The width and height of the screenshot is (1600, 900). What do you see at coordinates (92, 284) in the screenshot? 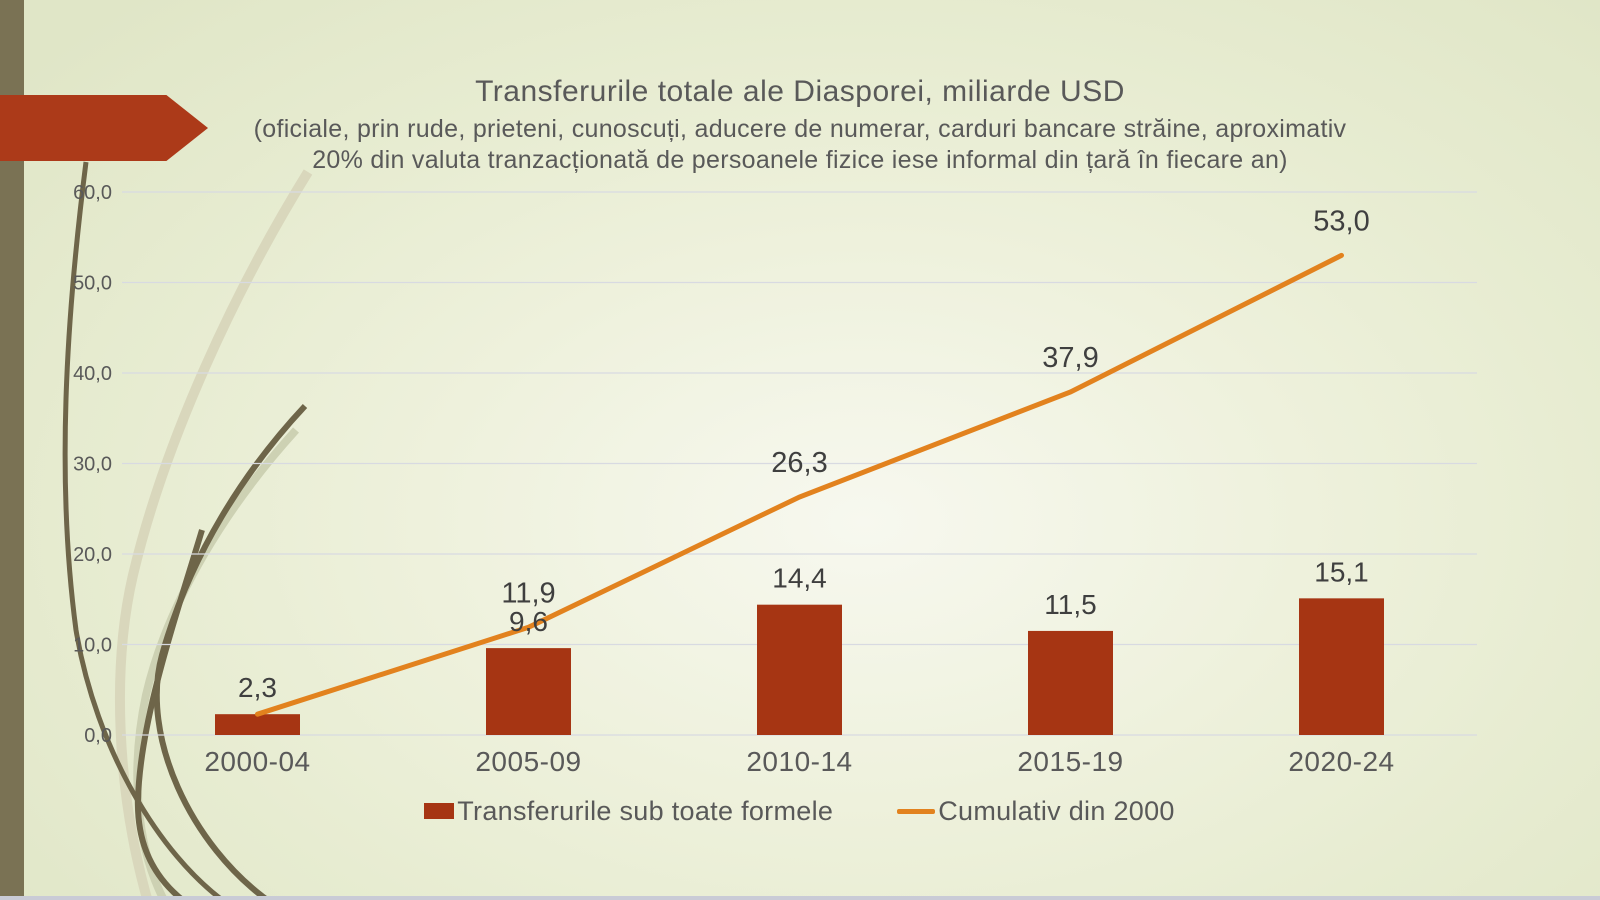
I see `y-axis-tick-label: 50,0` at bounding box center [92, 284].